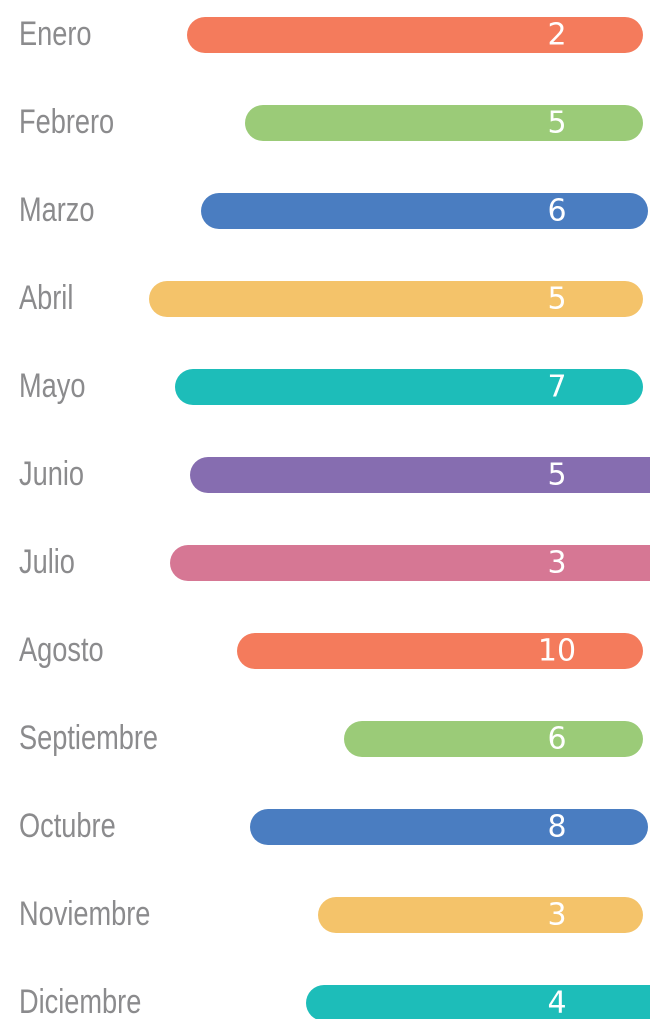 This screenshot has width=650, height=1019. What do you see at coordinates (556, 1002) in the screenshot?
I see `pill-value: 4` at bounding box center [556, 1002].